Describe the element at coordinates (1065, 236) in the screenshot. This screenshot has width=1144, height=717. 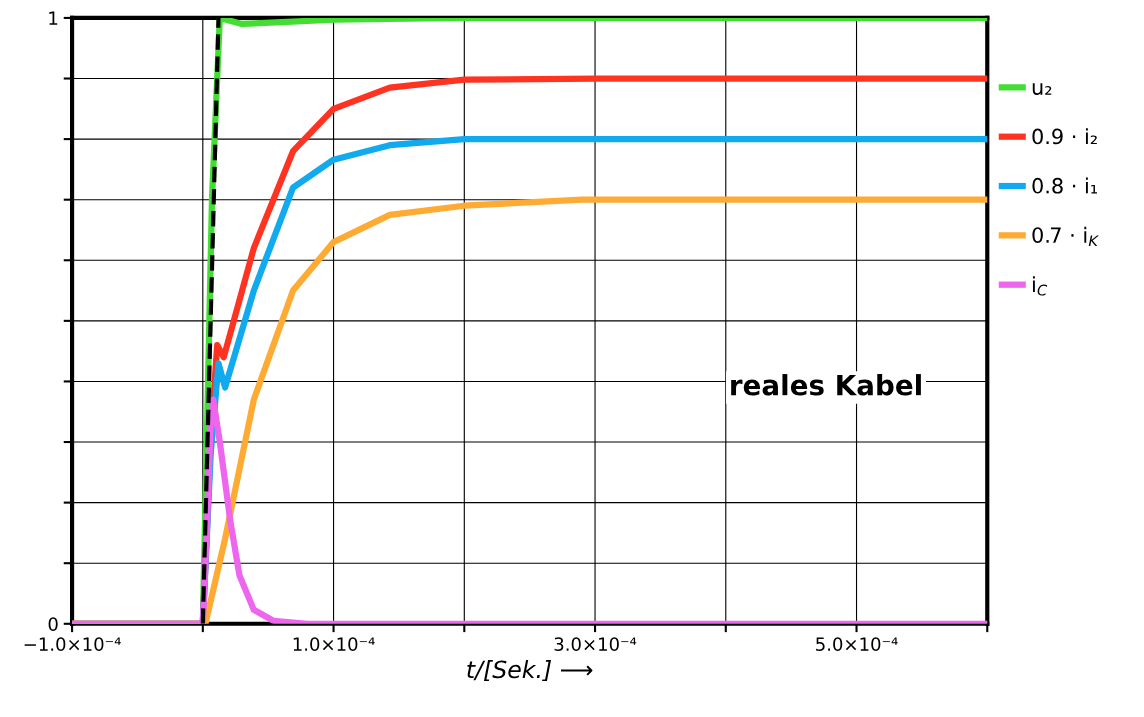
I see `legend-label: 0.7 · i$_{K}$` at that location.